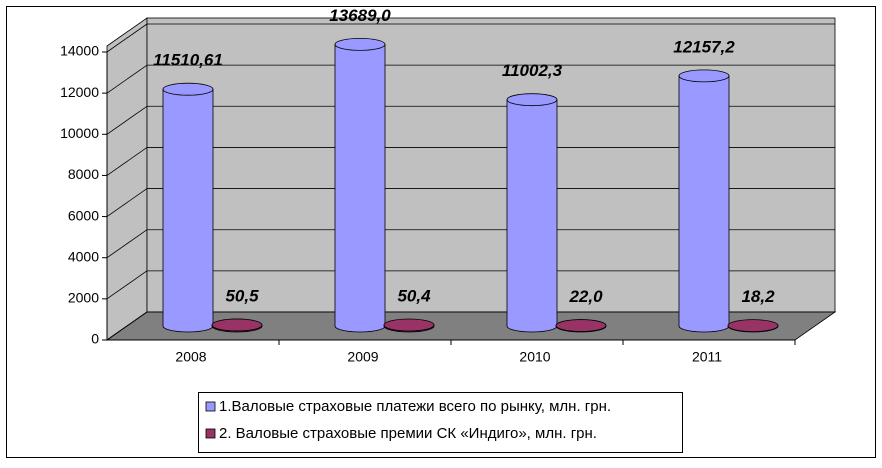 The width and height of the screenshot is (882, 468). Describe the element at coordinates (534, 357) in the screenshot. I see `x-tick-label: 2010` at that location.